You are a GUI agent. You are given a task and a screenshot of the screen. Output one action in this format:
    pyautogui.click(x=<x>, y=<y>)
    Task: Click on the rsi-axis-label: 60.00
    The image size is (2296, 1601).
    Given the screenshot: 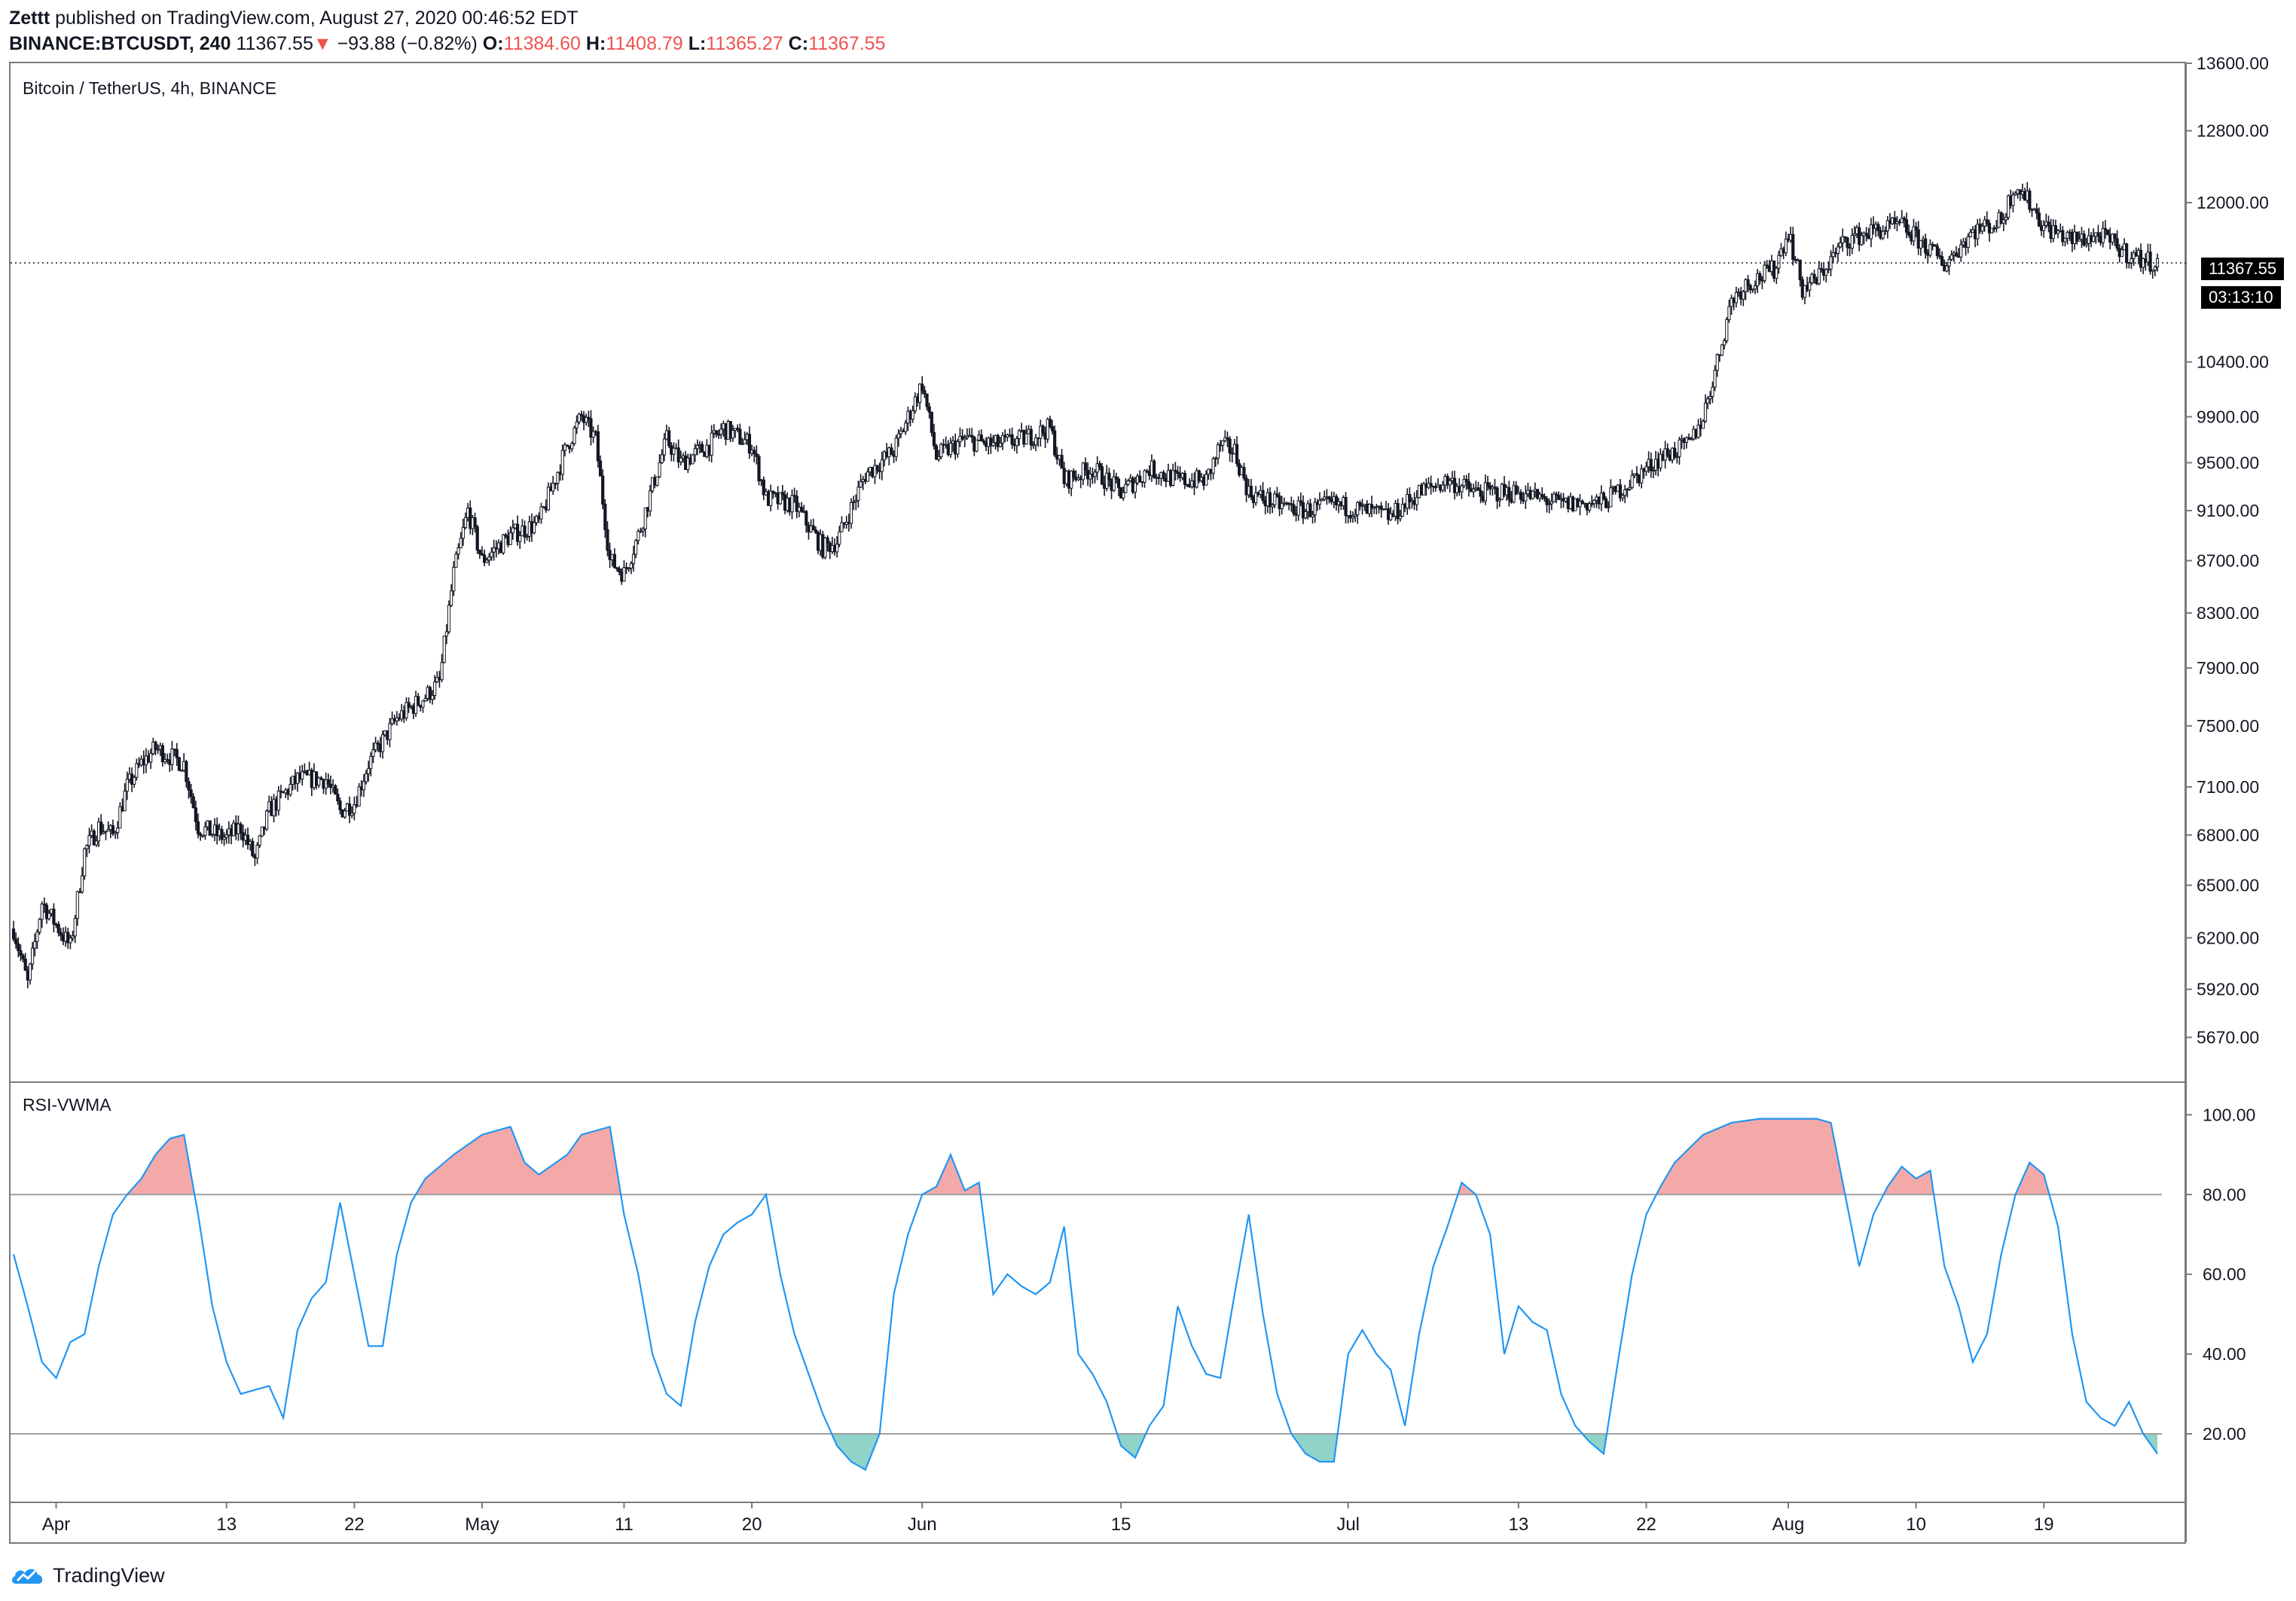 What is the action you would take?
    pyautogui.click(x=2224, y=1274)
    